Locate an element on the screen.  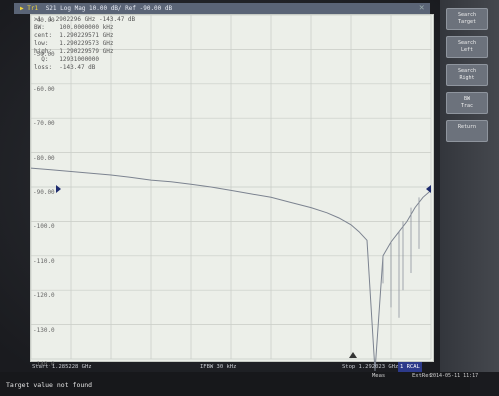
softkey-label: Search Left is located at coordinates (467, 46).